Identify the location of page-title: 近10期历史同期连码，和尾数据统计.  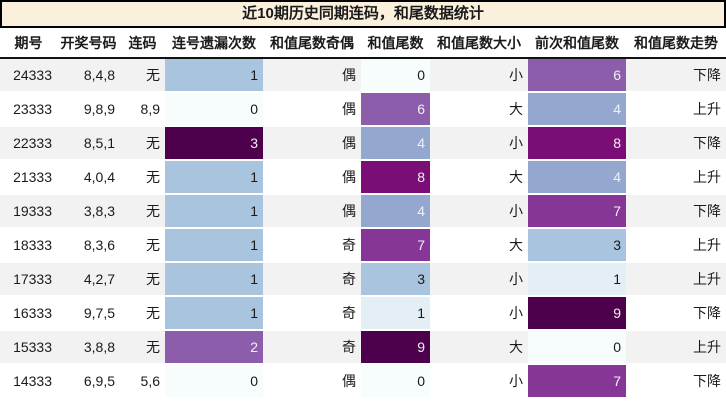
(363, 14).